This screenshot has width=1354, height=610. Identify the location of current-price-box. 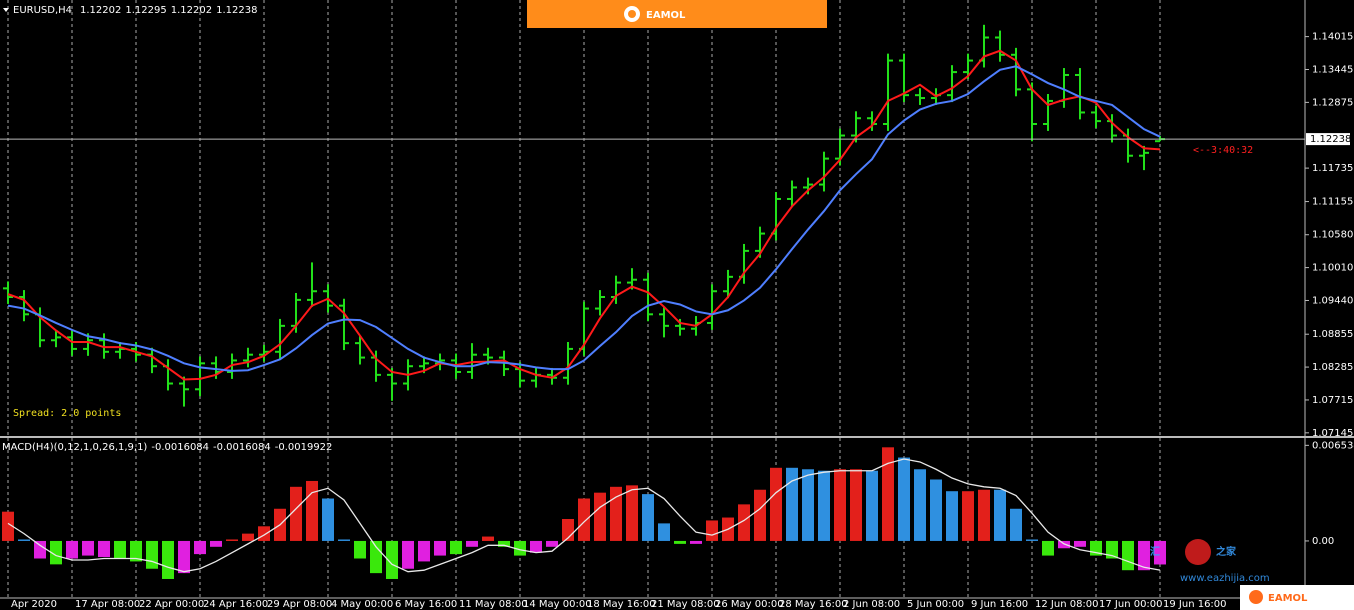
(1328, 139).